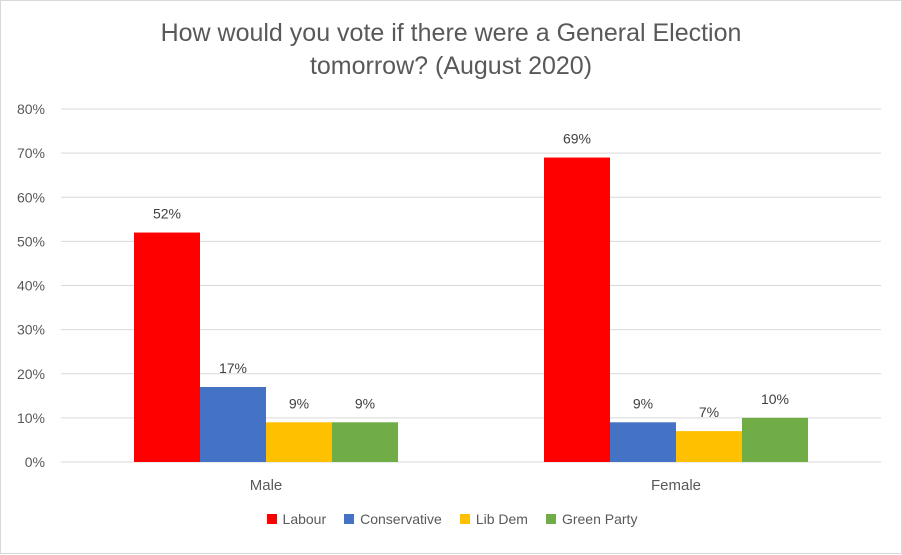 The image size is (902, 555). I want to click on data-label: 10%, so click(775, 399).